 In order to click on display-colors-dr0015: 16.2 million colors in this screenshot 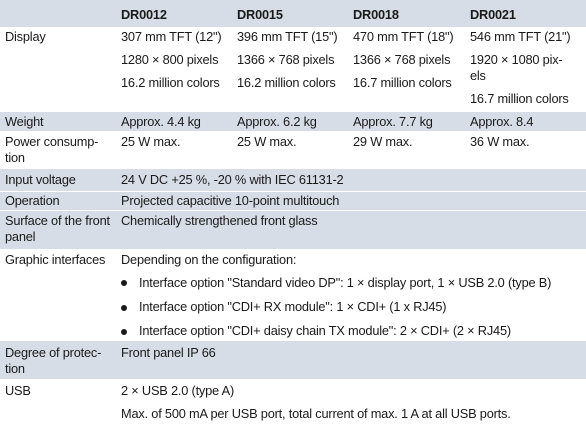, I will do `click(286, 82)`.